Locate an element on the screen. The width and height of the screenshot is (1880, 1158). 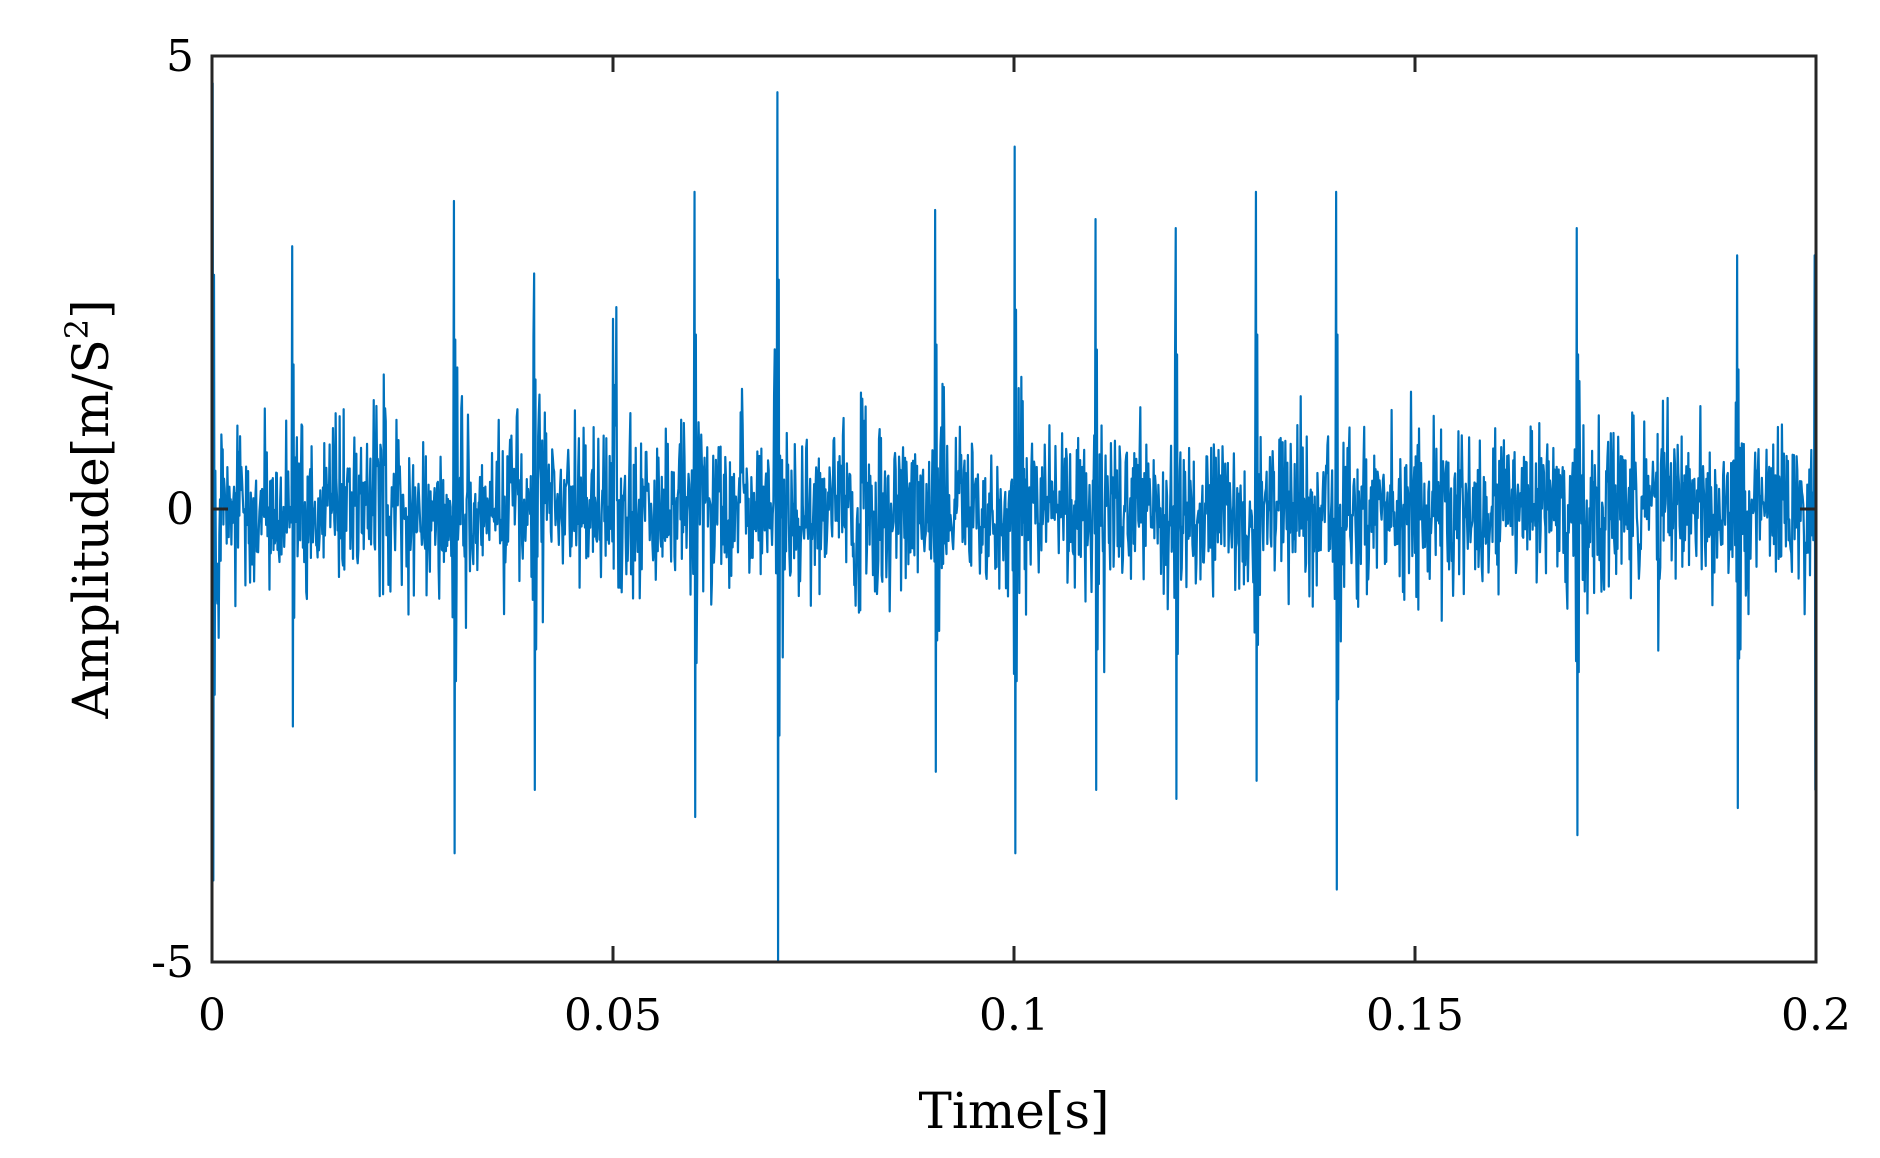
y-tick-label: -5 is located at coordinates (172, 962).